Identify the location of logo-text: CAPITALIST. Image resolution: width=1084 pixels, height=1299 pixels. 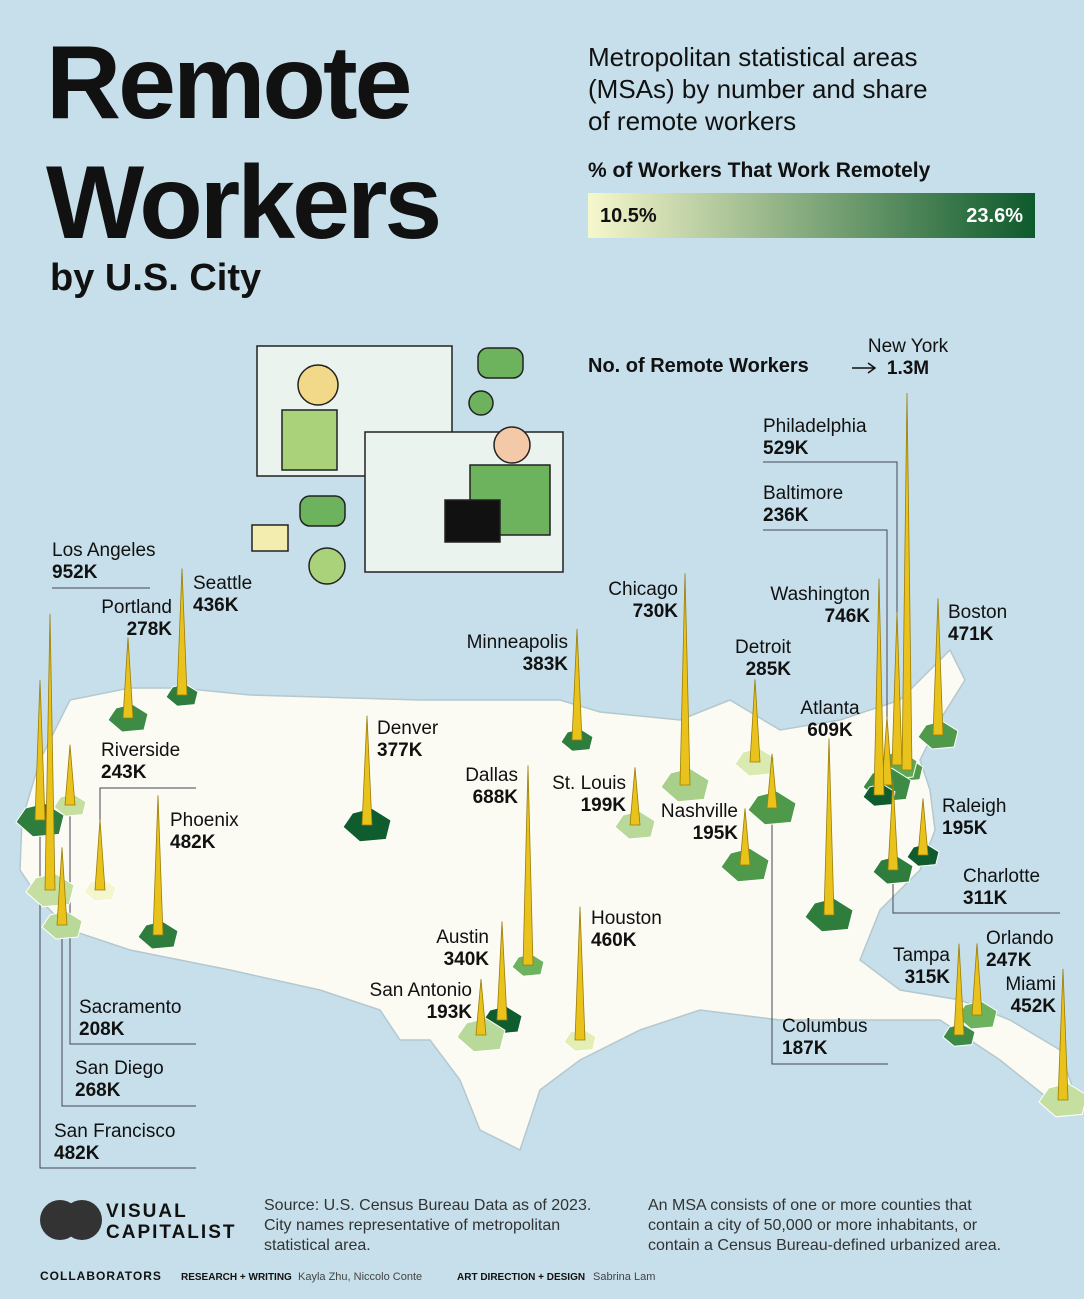
(171, 1232).